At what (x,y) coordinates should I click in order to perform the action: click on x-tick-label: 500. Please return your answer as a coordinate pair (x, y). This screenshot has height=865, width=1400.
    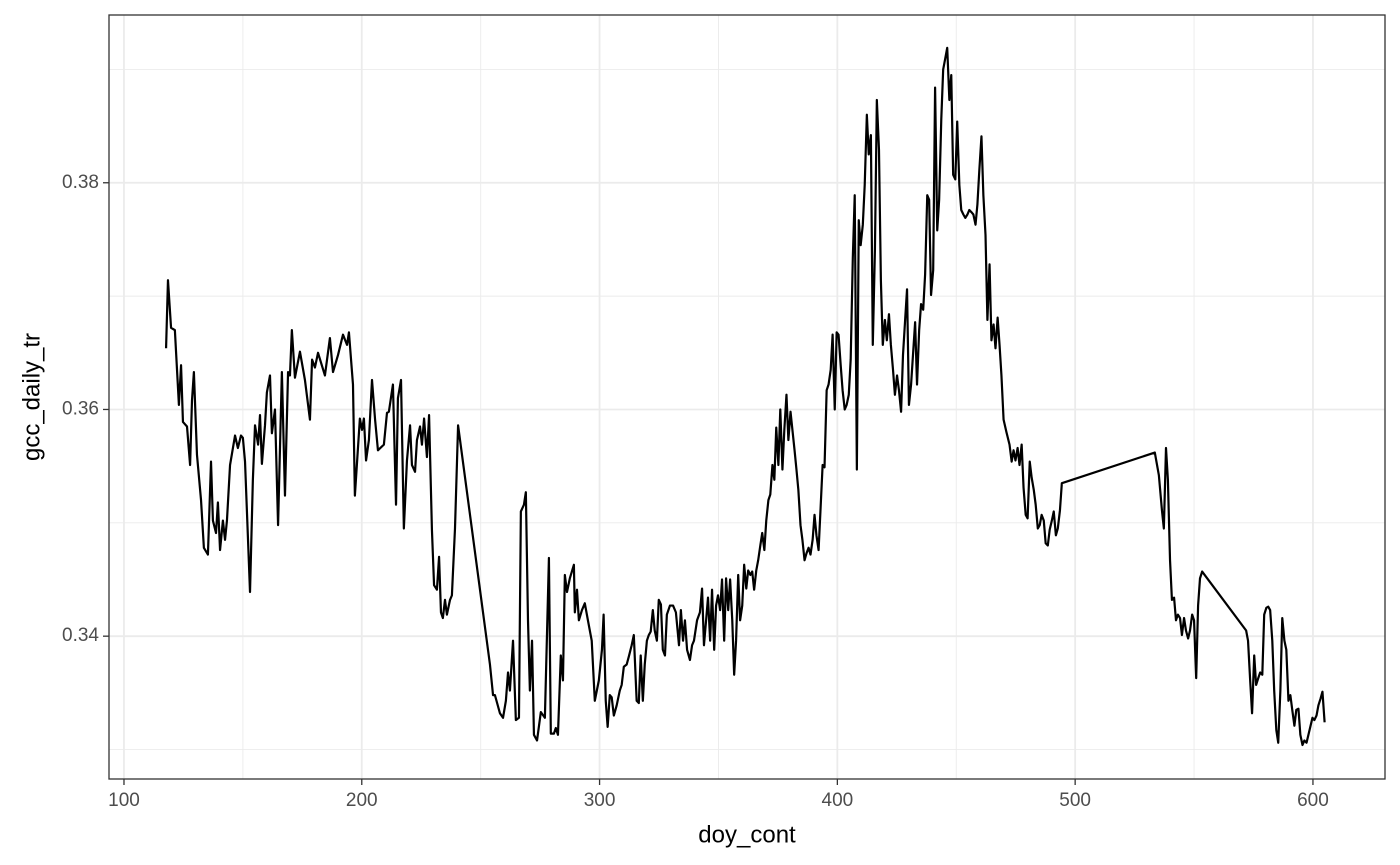
    Looking at the image, I should click on (1075, 800).